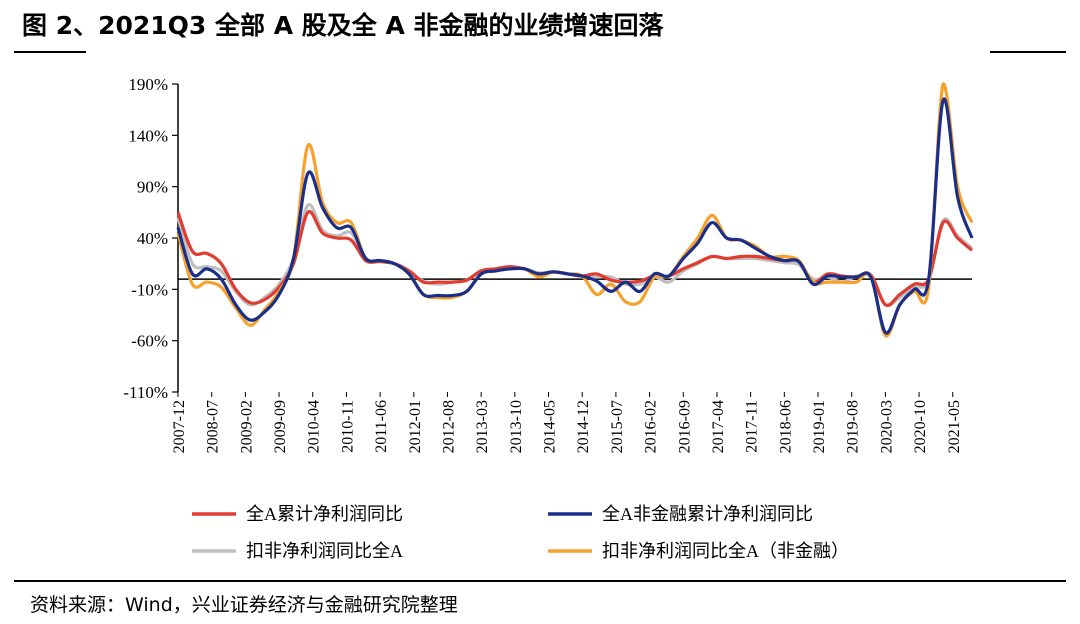 The height and width of the screenshot is (624, 1080). I want to click on x-tick-label: 2017-04, so click(718, 426).